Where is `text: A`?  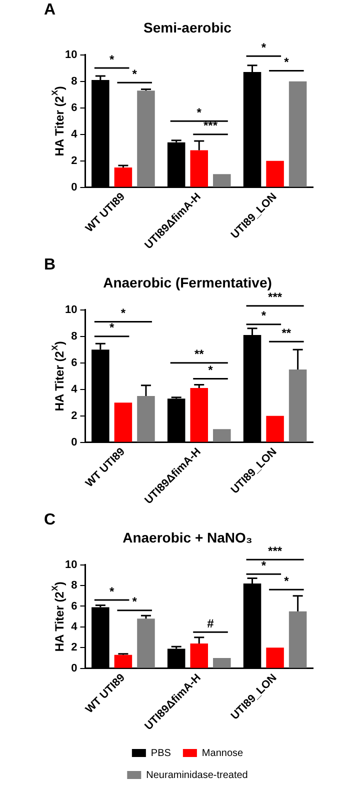
text: A is located at coordinates (50, 9).